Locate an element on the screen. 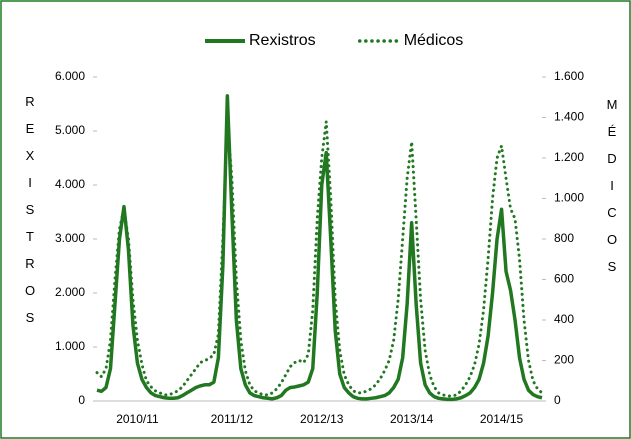 Image resolution: width=631 pixels, height=439 pixels. y2-tick-label: 1.400 is located at coordinates (569, 117).